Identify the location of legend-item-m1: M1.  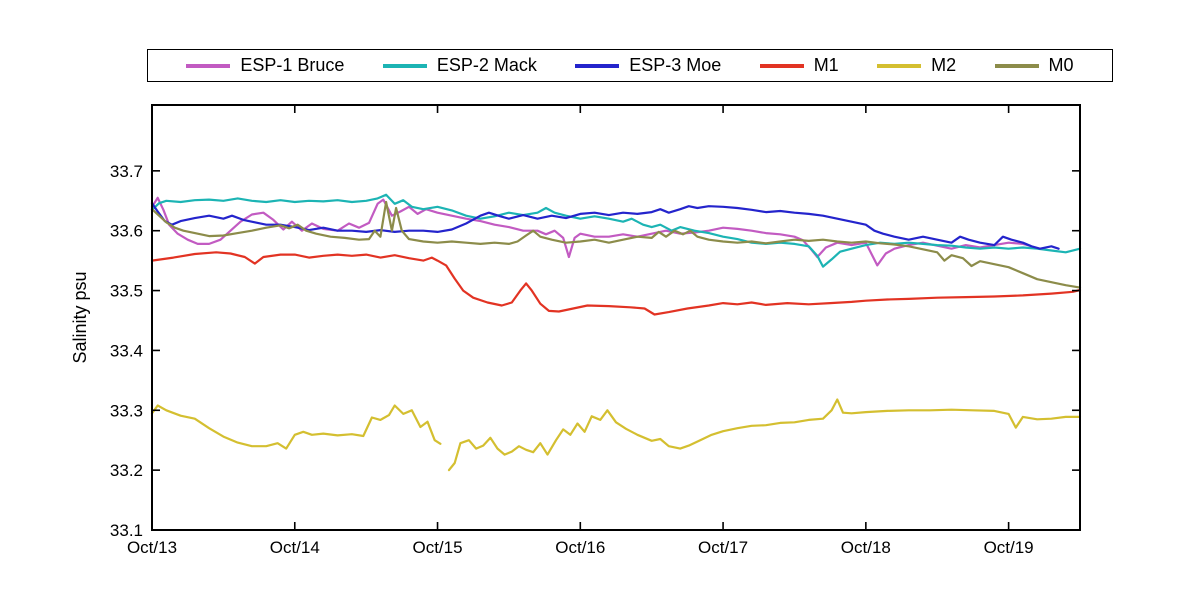
(799, 65).